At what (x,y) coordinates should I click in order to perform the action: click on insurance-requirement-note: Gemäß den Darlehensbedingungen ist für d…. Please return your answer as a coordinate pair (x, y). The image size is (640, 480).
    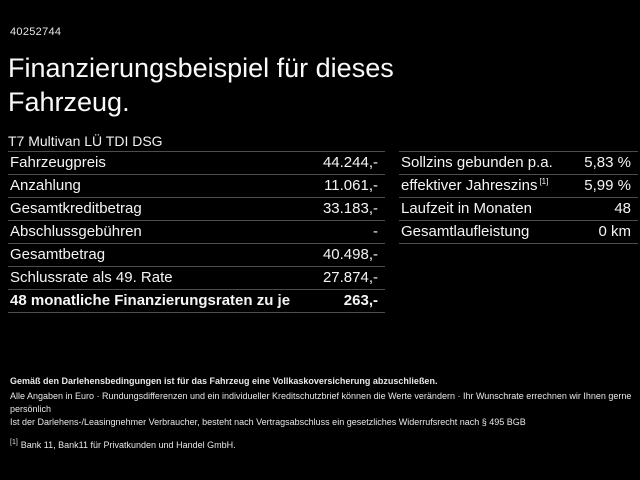
    Looking at the image, I should click on (224, 381).